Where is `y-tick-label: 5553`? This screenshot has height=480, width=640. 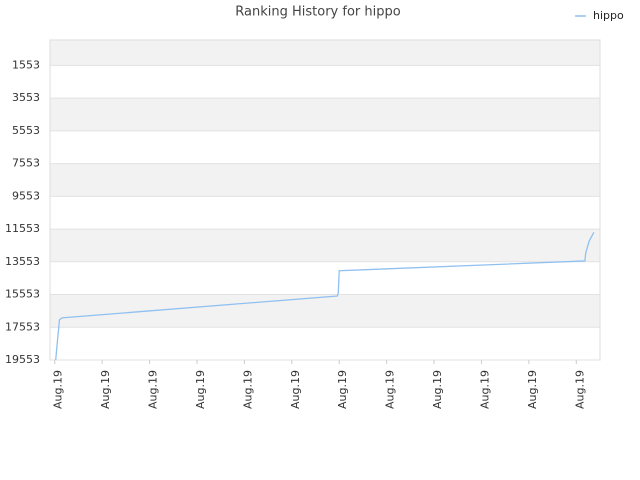
y-tick-label: 5553 is located at coordinates (26, 130).